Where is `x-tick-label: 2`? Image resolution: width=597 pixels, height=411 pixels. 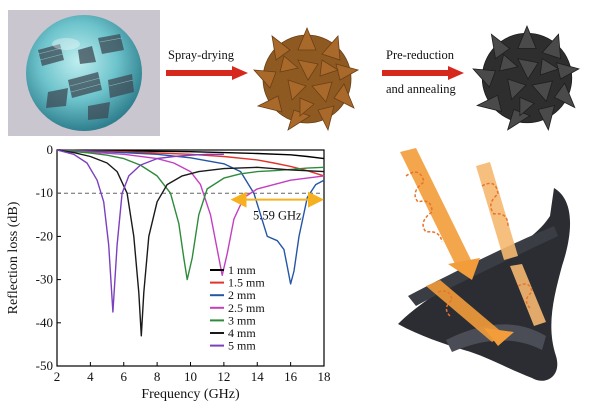 x-tick-label: 2 is located at coordinates (57, 376).